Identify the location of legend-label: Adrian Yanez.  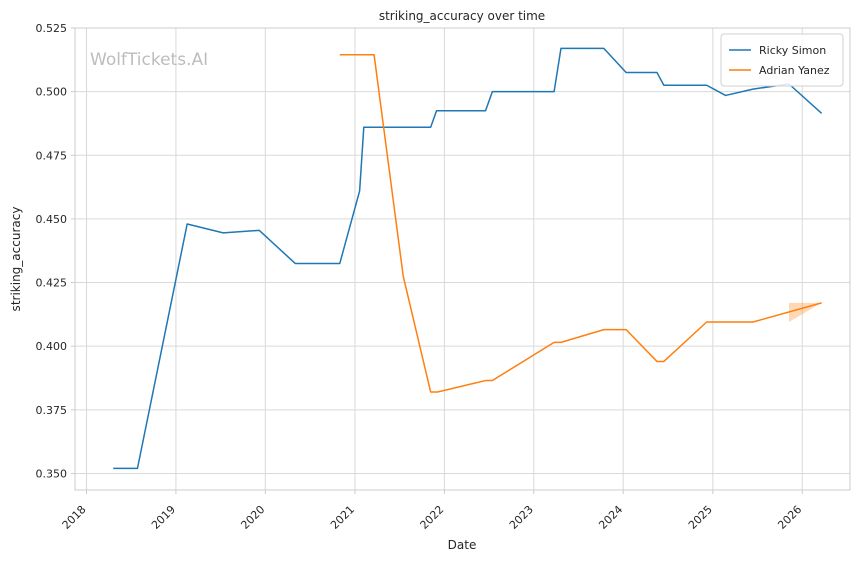
(794, 70).